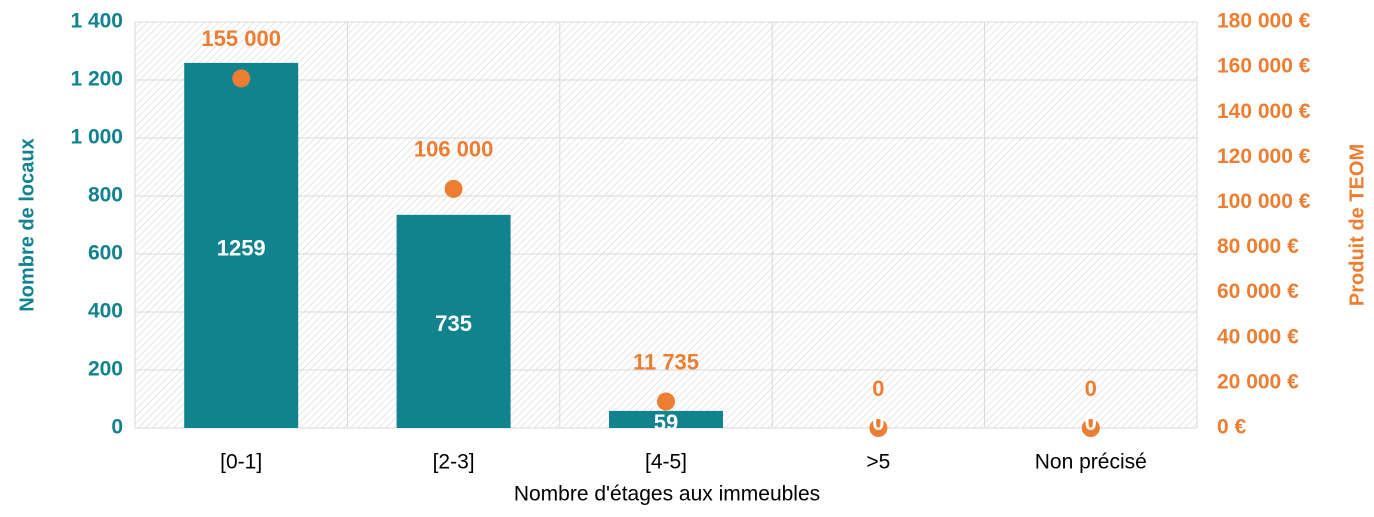 The width and height of the screenshot is (1374, 517). Describe the element at coordinates (1232, 427) in the screenshot. I see `y2-tick-label: 0 €` at that location.